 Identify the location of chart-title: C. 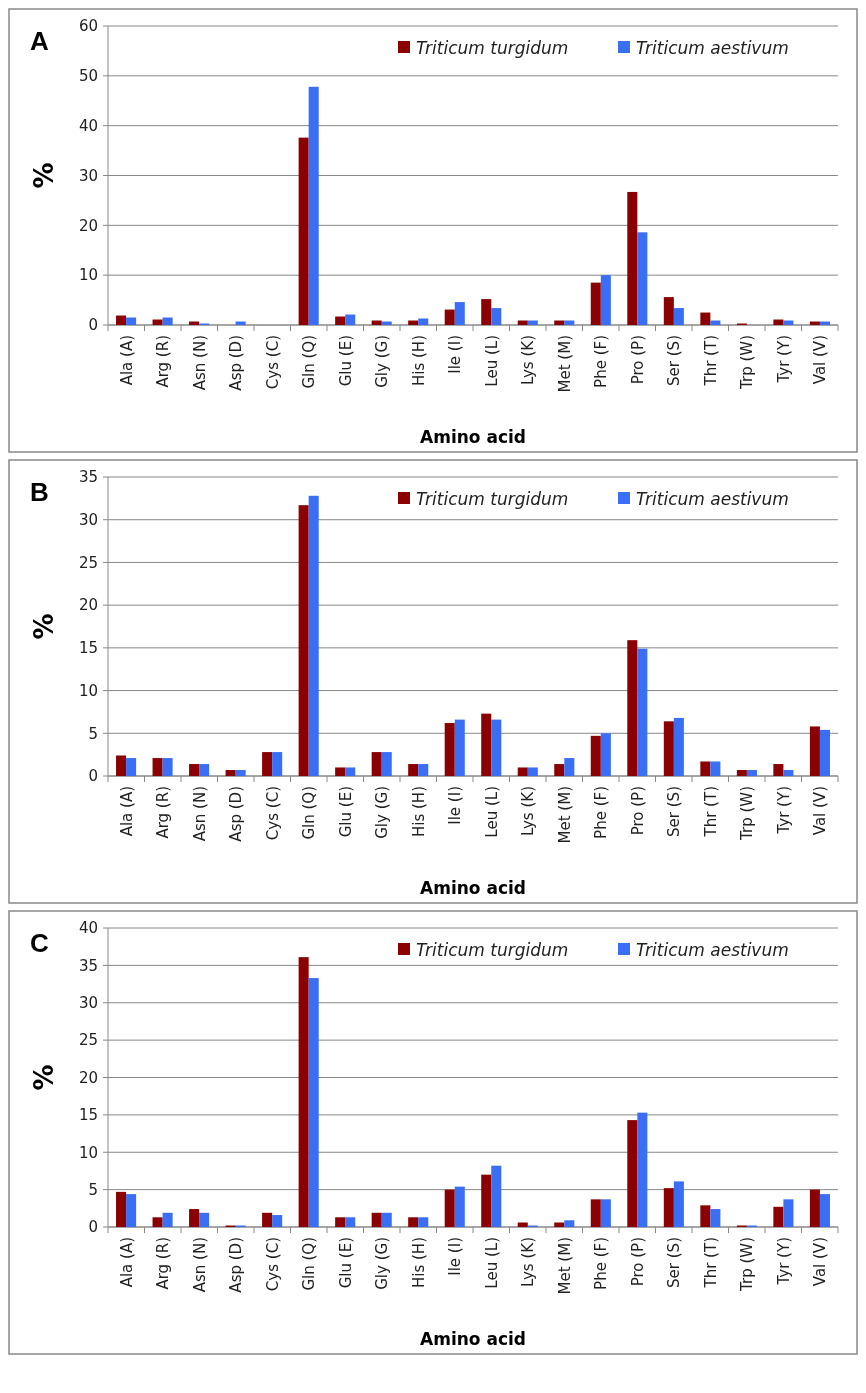
(39, 943).